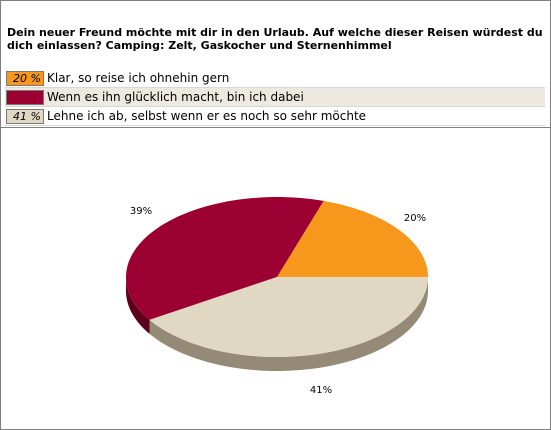 The width and height of the screenshot is (551, 430). I want to click on answer-percentage: 20 %, so click(25, 78).